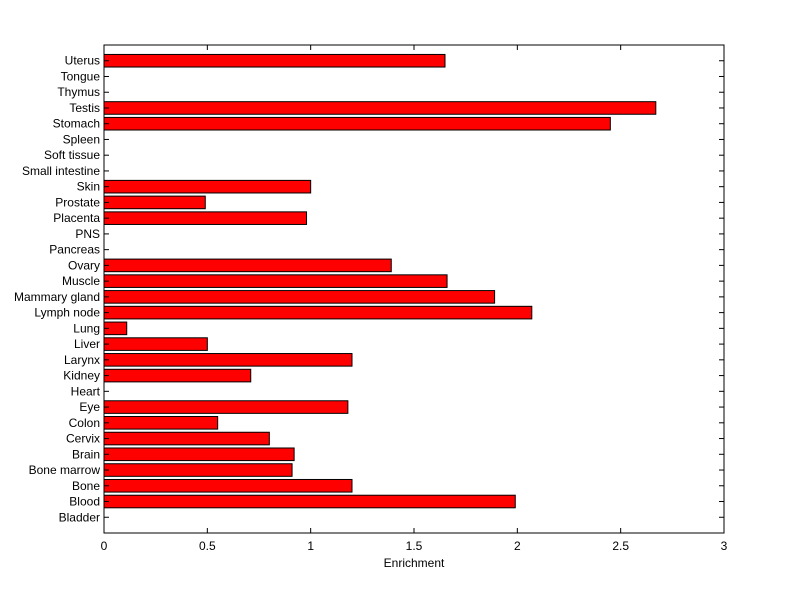 This screenshot has height=599, width=800. Describe the element at coordinates (87, 234) in the screenshot. I see `y-tick-label: PNS` at that location.